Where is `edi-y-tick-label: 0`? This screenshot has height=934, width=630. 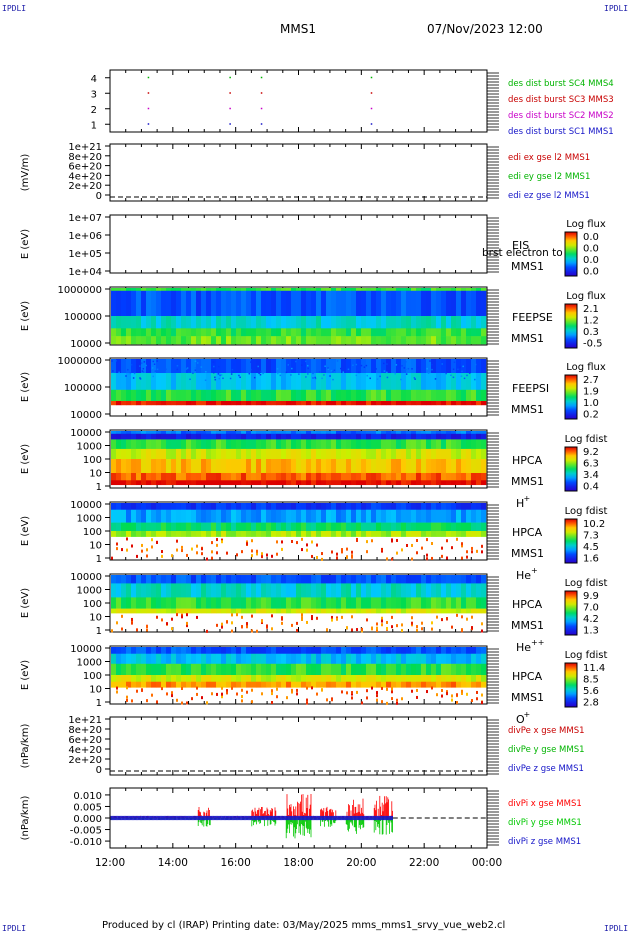 edi-y-tick-label: 0 is located at coordinates (99, 196).